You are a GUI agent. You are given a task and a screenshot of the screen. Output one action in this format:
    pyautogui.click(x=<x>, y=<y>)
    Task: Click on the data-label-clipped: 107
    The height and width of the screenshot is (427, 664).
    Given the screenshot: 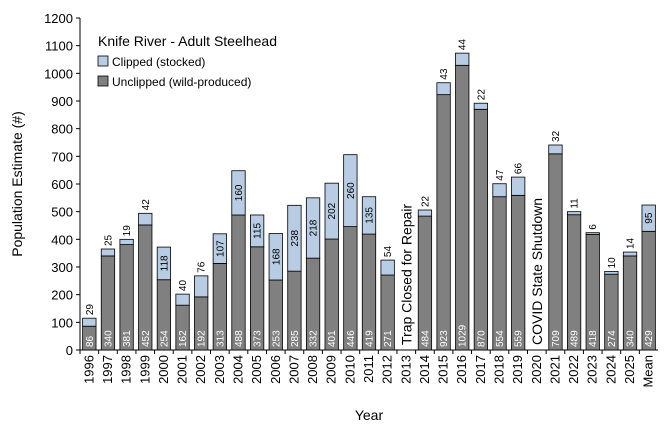 What is the action you would take?
    pyautogui.click(x=220, y=248)
    